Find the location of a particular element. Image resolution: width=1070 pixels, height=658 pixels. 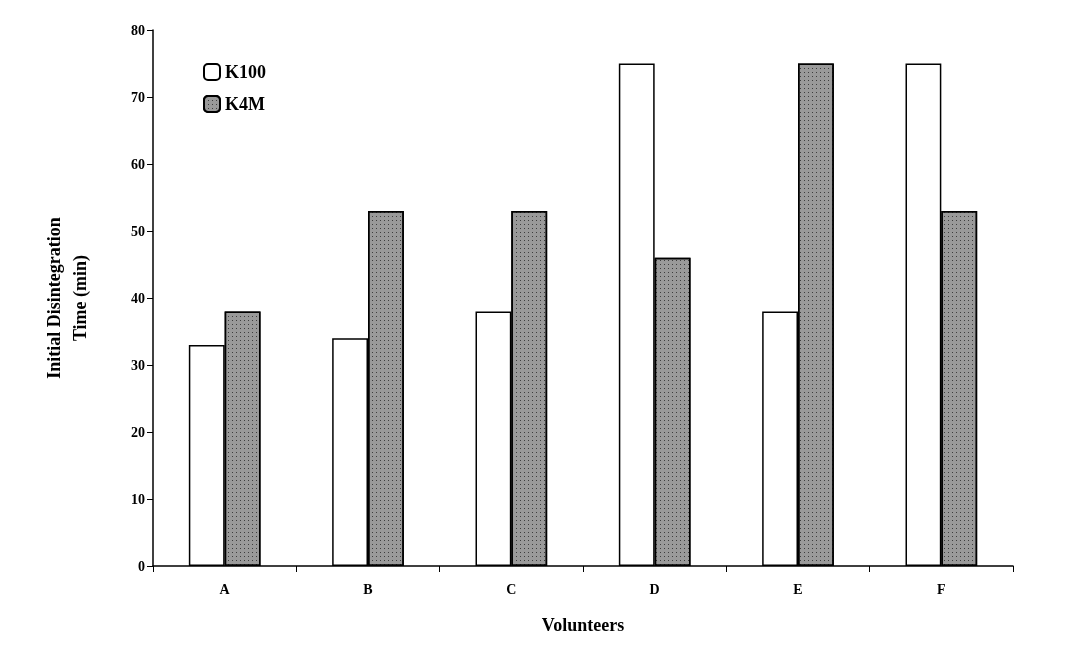

x-tick-label: F is located at coordinates (941, 589).